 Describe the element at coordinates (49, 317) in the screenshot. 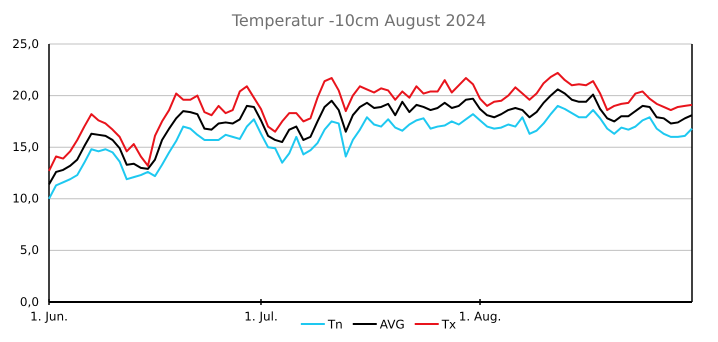

I see `x-tick-label: 1. Jun.` at that location.